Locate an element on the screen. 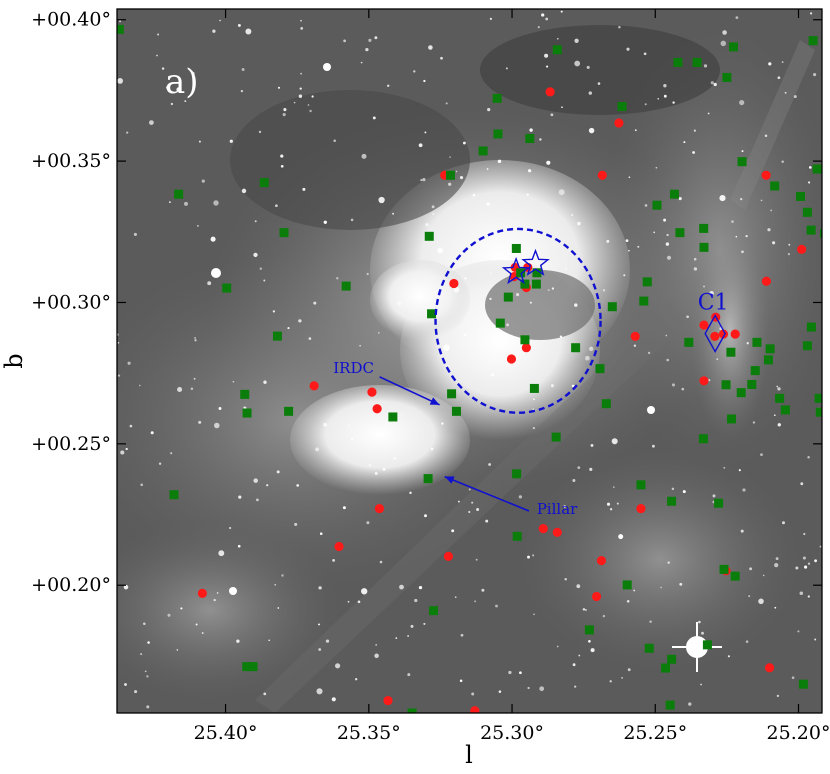 The height and width of the screenshot is (774, 830). annotation-layer: C1 IRDC Pillar is located at coordinates (530, 404).